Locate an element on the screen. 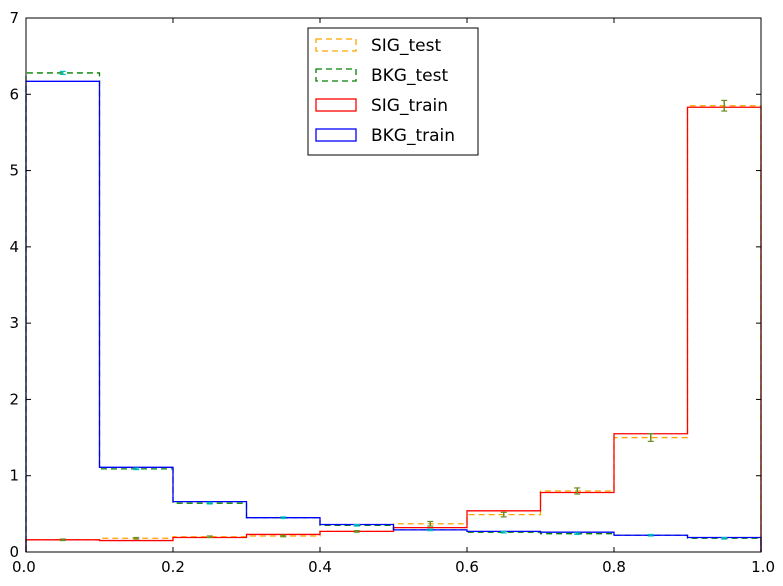  legend: SIG_test BKG_test SIG_train BKG_train is located at coordinates (393, 91).